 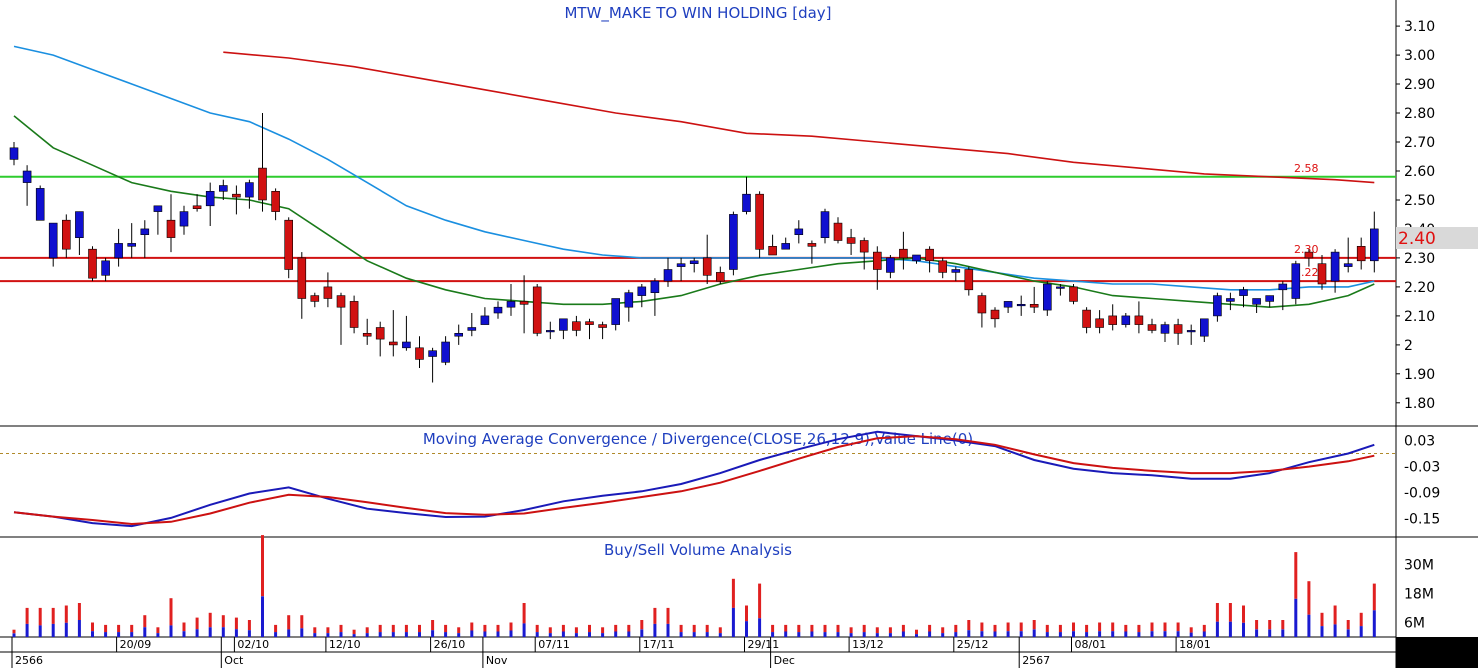 What do you see at coordinates (698, 479) in the screenshot?
I see `macd-lines` at bounding box center [698, 479].